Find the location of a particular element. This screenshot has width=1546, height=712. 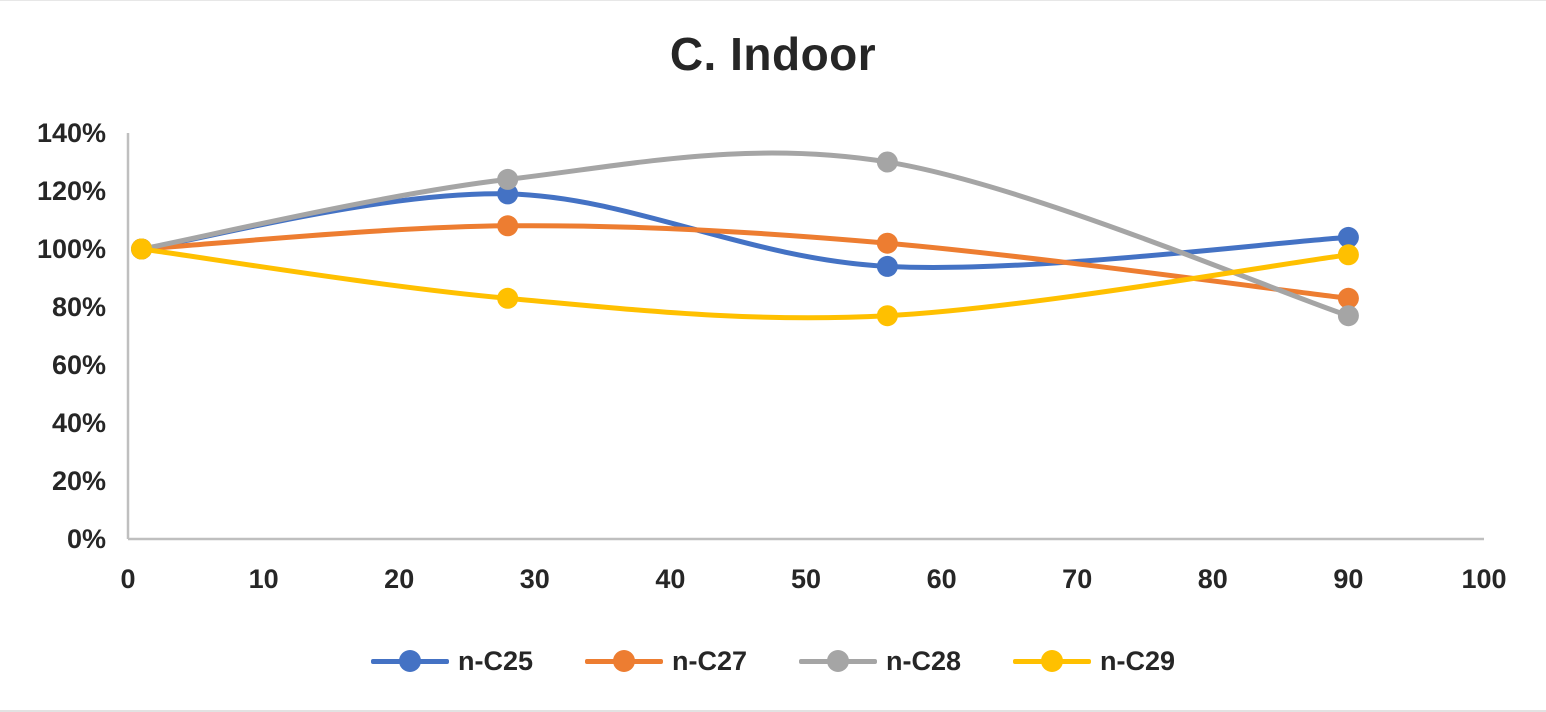

y-axis-tick-label: 120% is located at coordinates (71, 191).